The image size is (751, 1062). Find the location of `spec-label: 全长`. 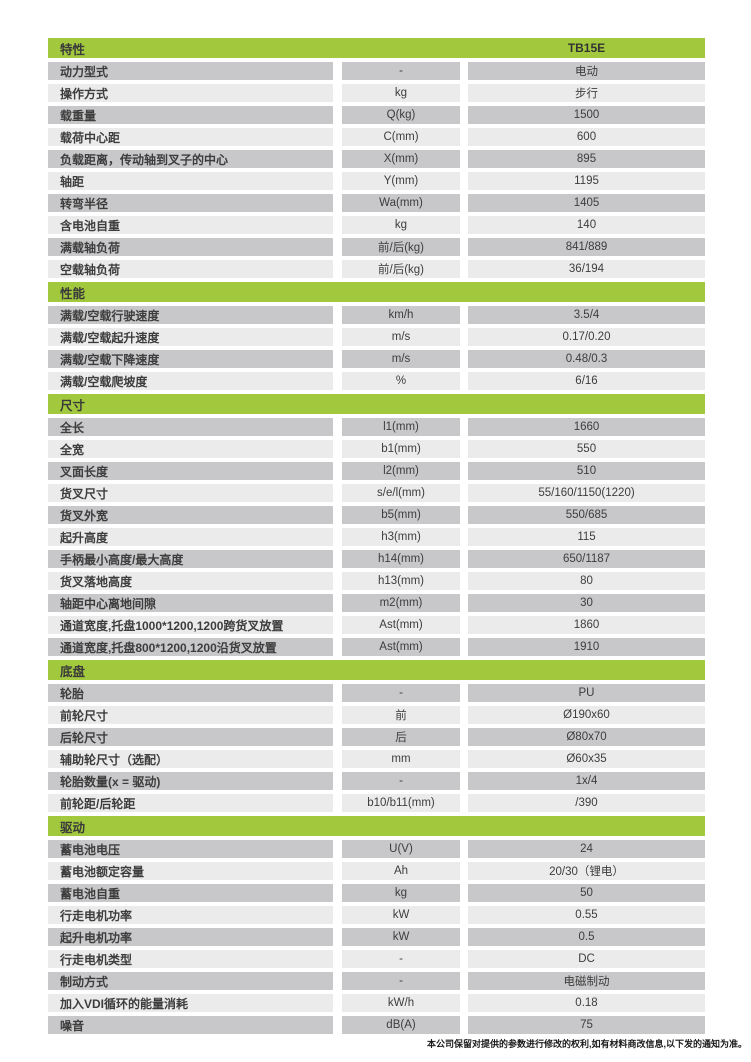

spec-label: 全长 is located at coordinates (190, 427).